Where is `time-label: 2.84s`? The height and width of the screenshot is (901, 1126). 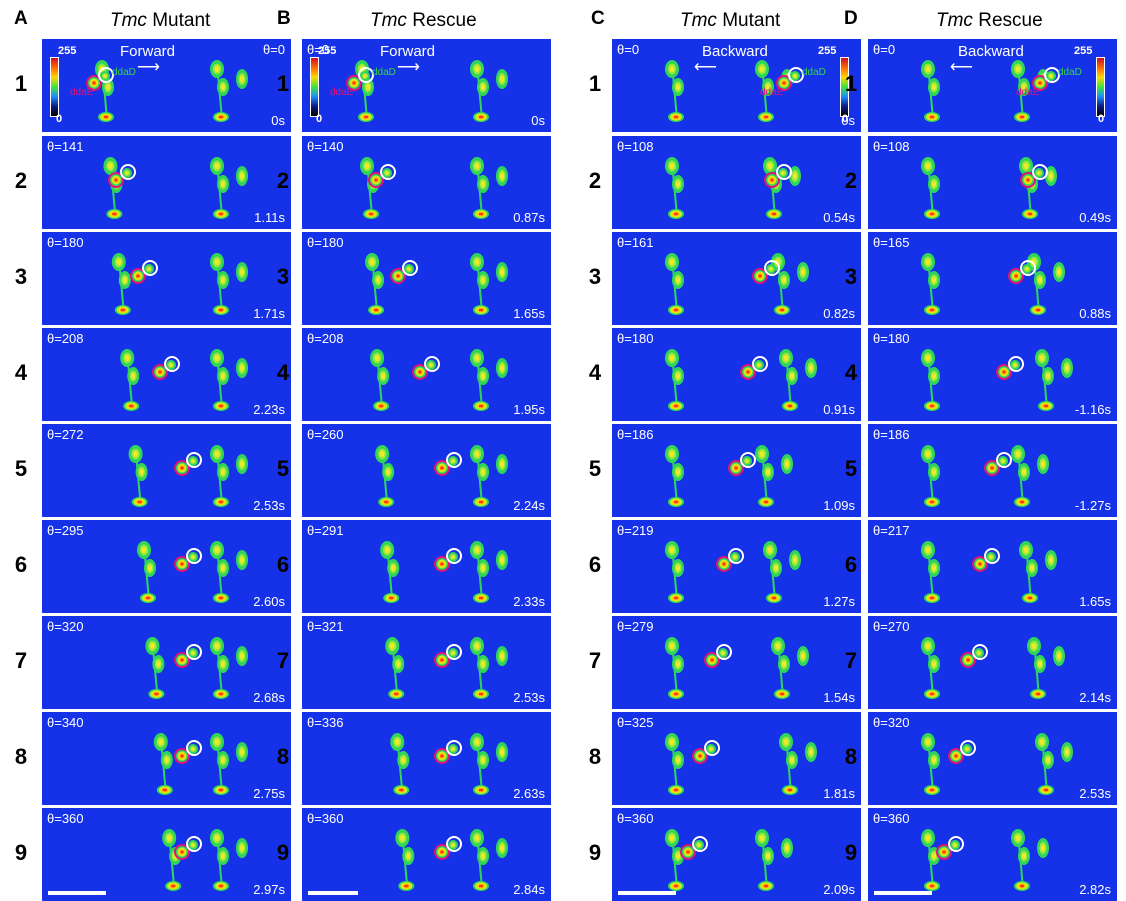 time-label: 2.84s is located at coordinates (529, 889).